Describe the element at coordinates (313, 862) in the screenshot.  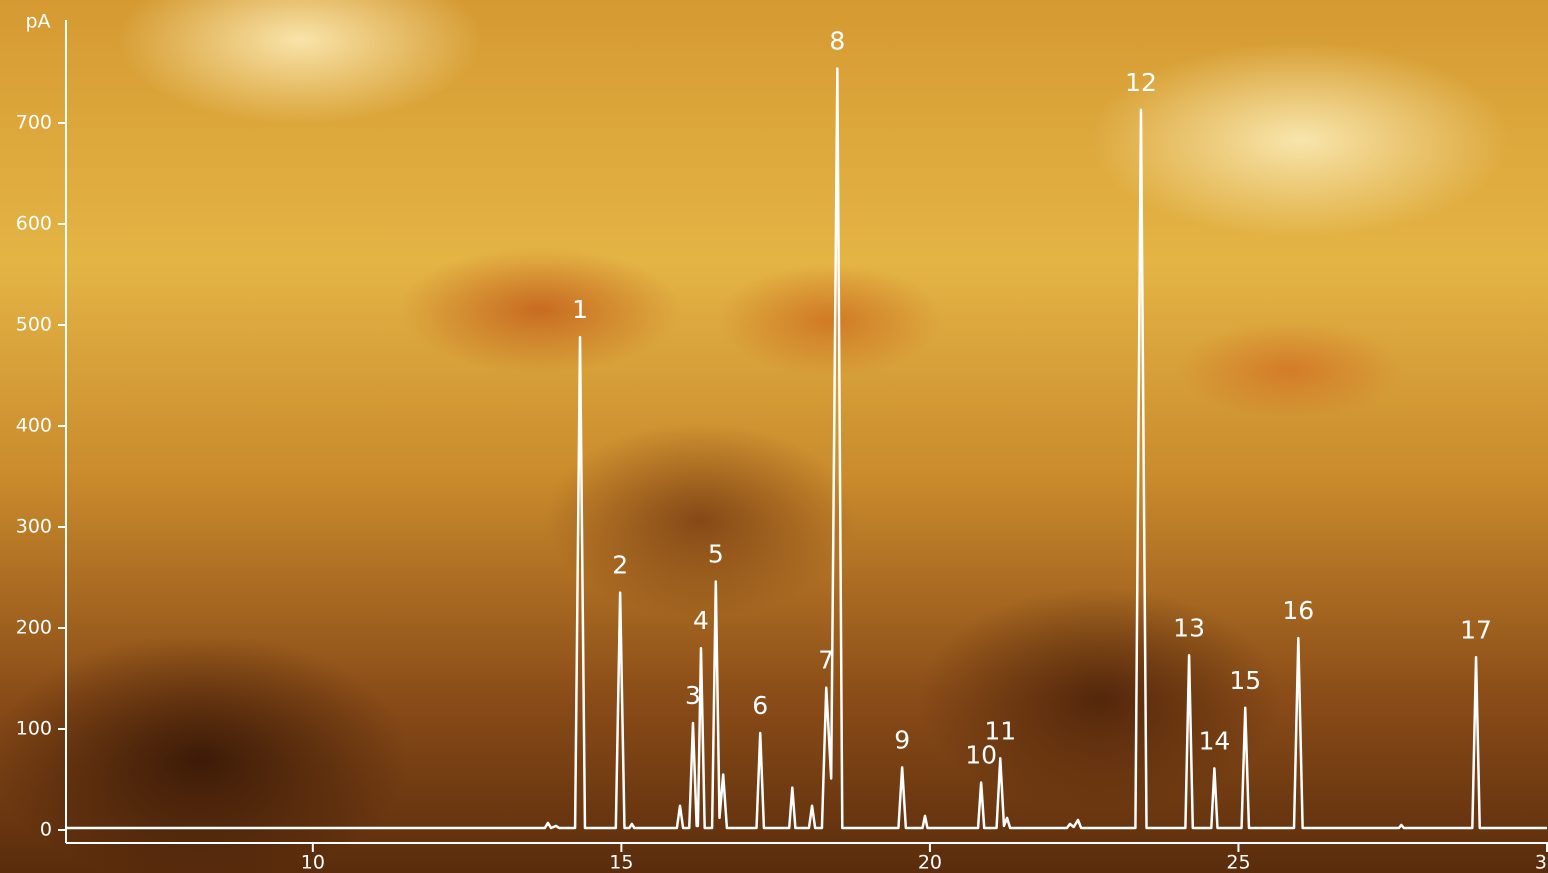
I see `x-tick-label: 10` at that location.